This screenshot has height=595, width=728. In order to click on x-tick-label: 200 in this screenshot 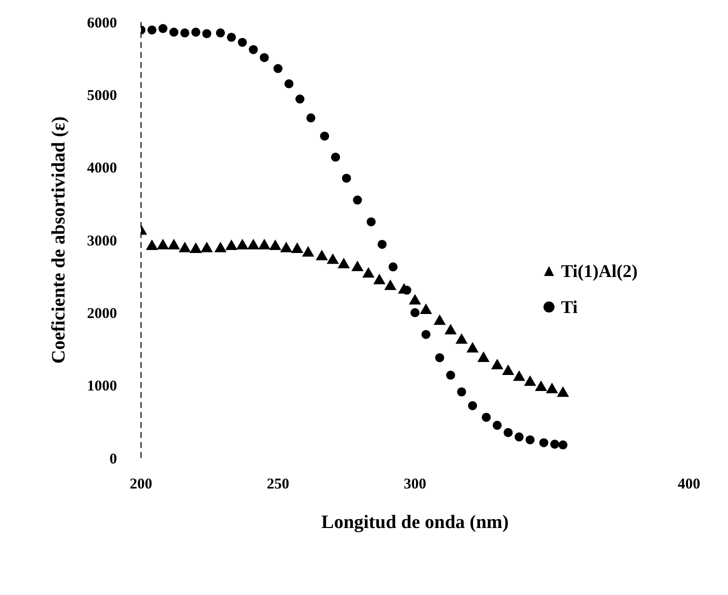, I will do `click(141, 484)`.